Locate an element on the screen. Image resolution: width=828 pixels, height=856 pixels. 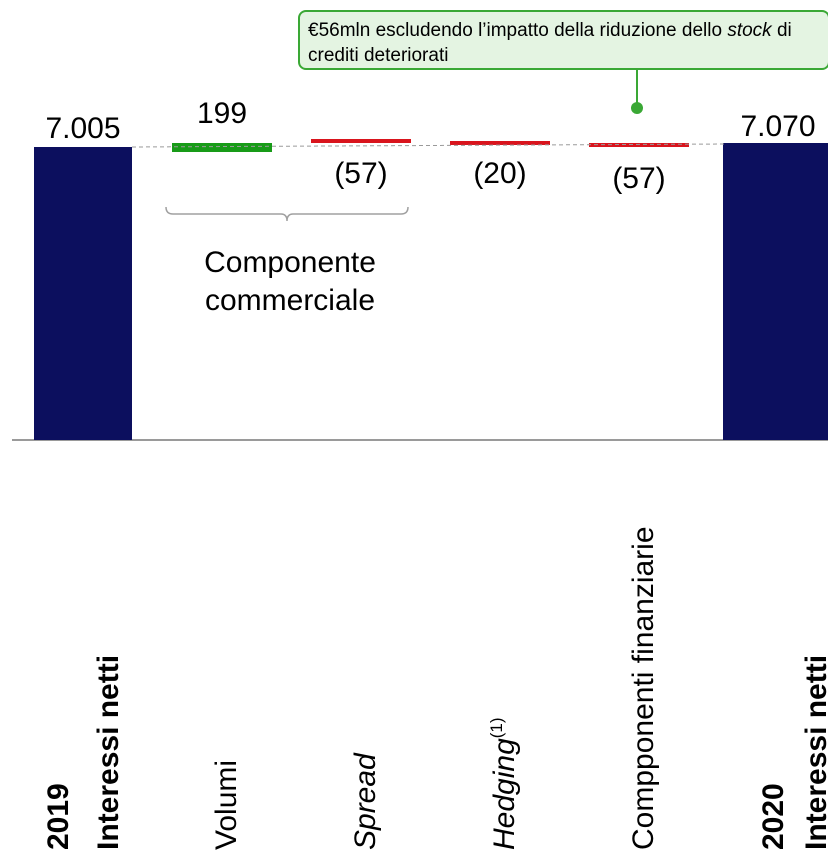
category-year-5: 2020 is located at coordinates (773, 816).